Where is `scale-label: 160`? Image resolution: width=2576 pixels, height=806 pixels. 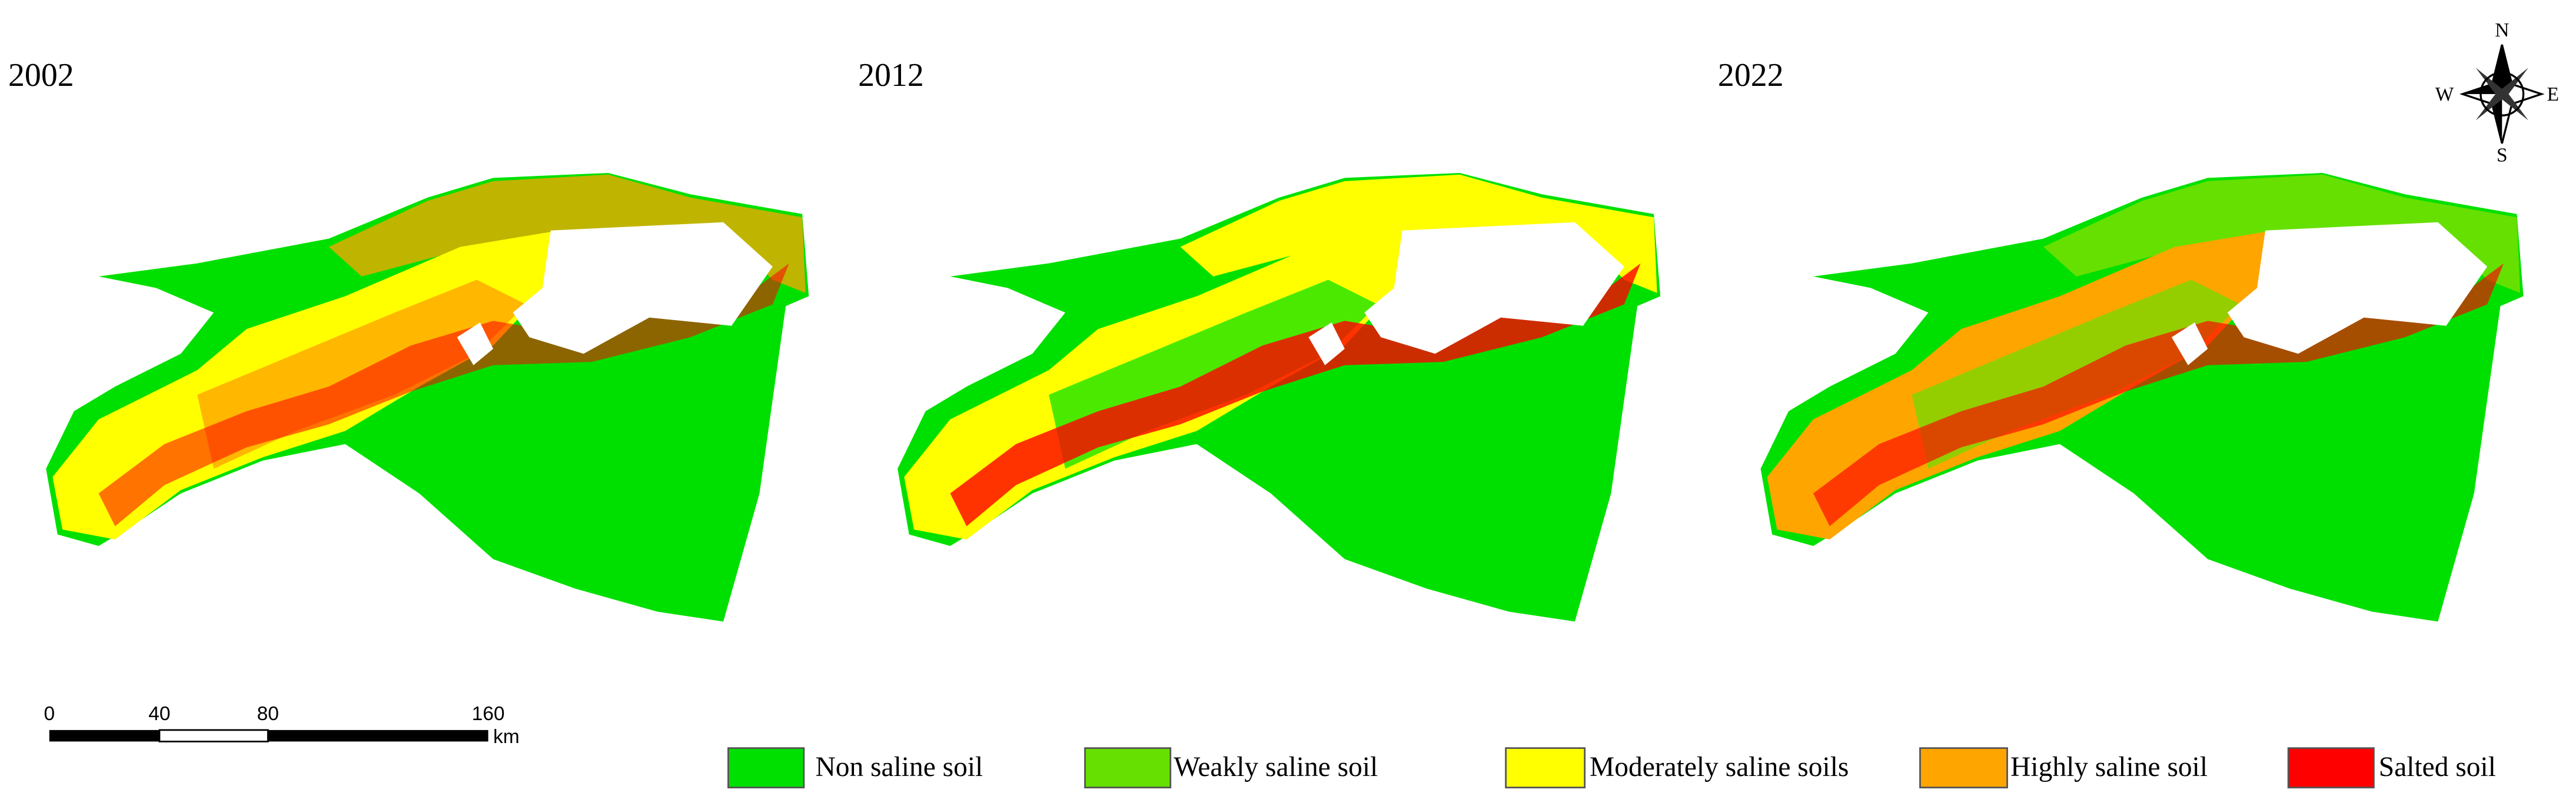
scale-label: 160 is located at coordinates (488, 714).